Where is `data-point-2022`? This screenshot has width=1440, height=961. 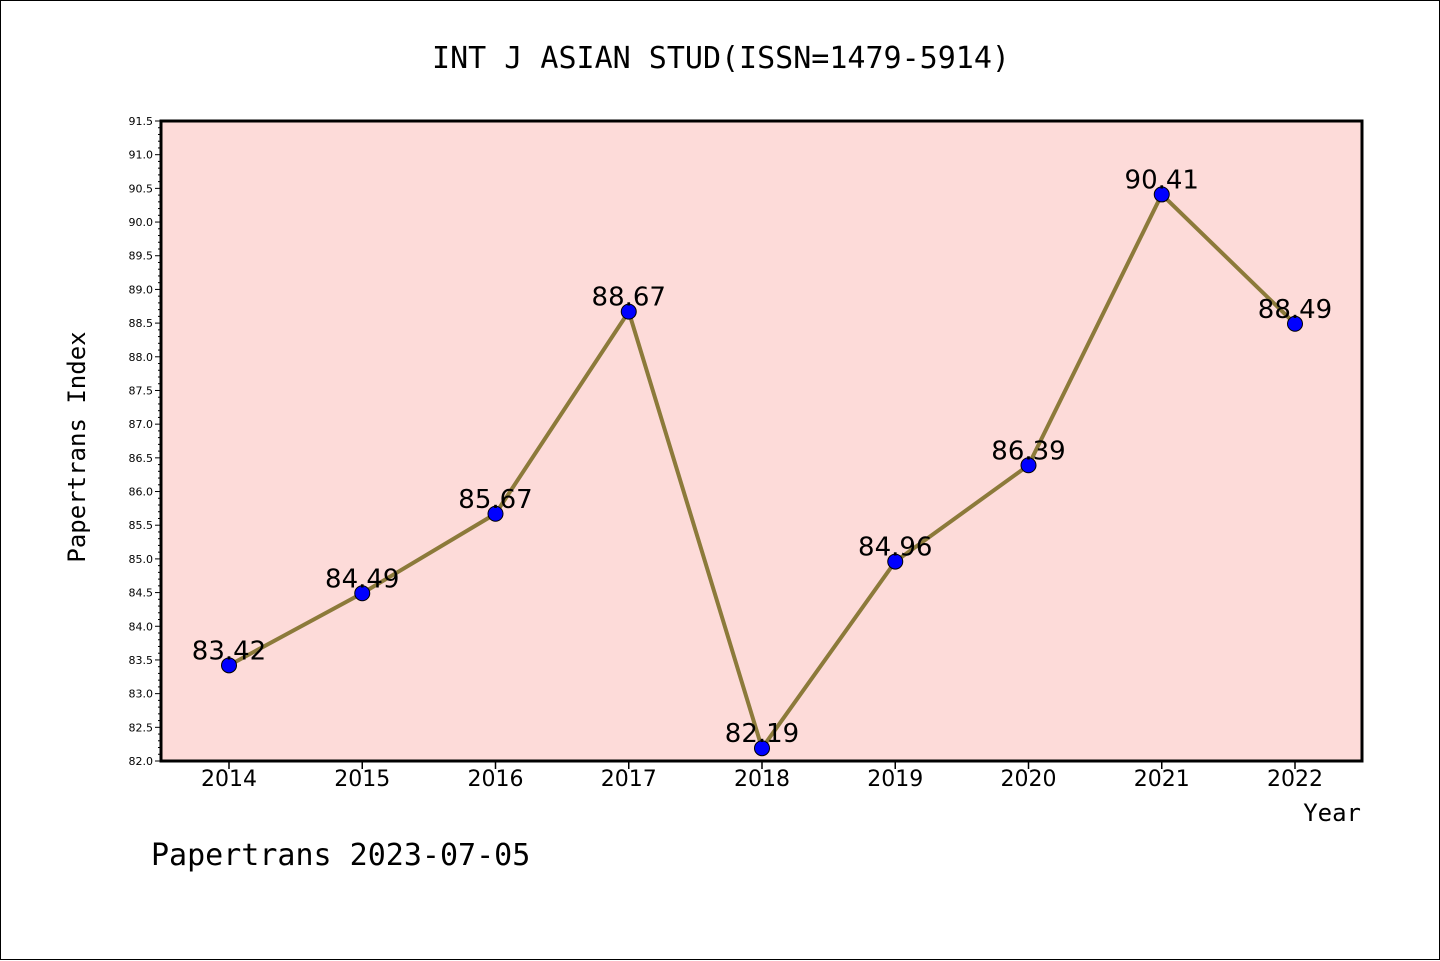
data-point-2022 is located at coordinates (1295, 323).